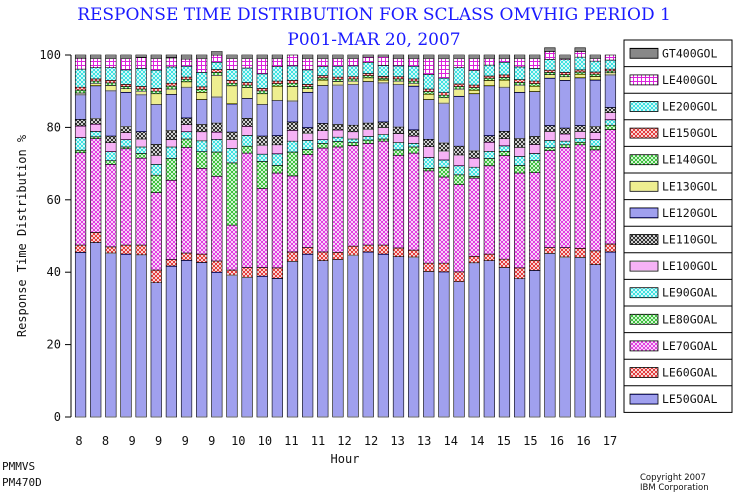  I want to click on legend-label: LE140GOL, so click(689, 160).